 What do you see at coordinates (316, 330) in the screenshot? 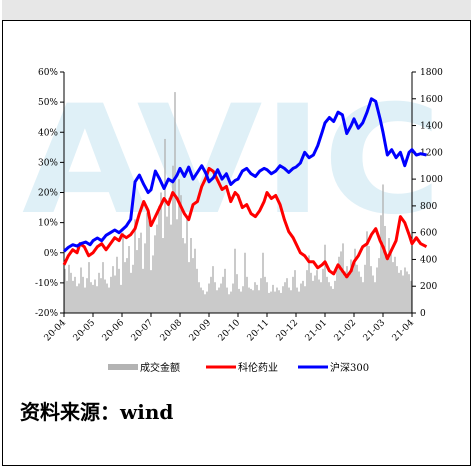
I see `x-tick-label: 21-01` at bounding box center [316, 330].